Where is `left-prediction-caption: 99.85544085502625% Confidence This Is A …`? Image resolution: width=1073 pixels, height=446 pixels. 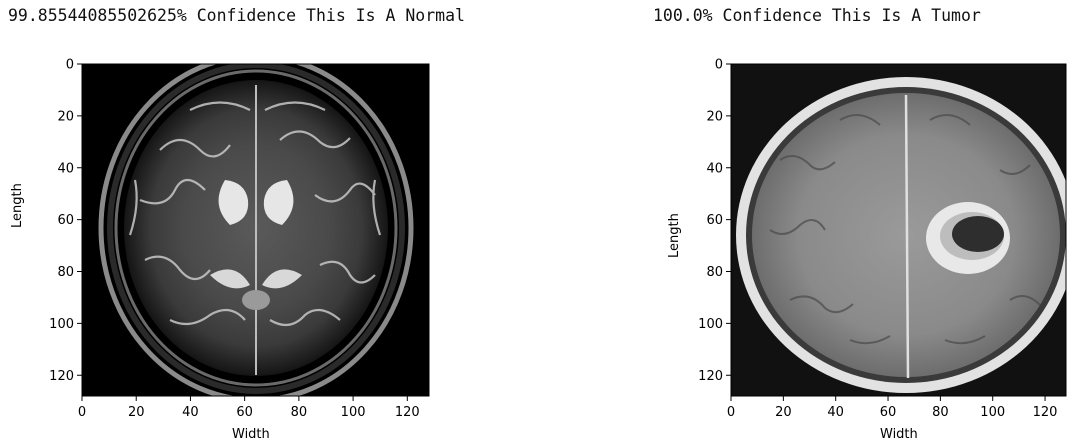
left-prediction-caption: 99.85544085502625% Confidence This Is A … is located at coordinates (236, 15).